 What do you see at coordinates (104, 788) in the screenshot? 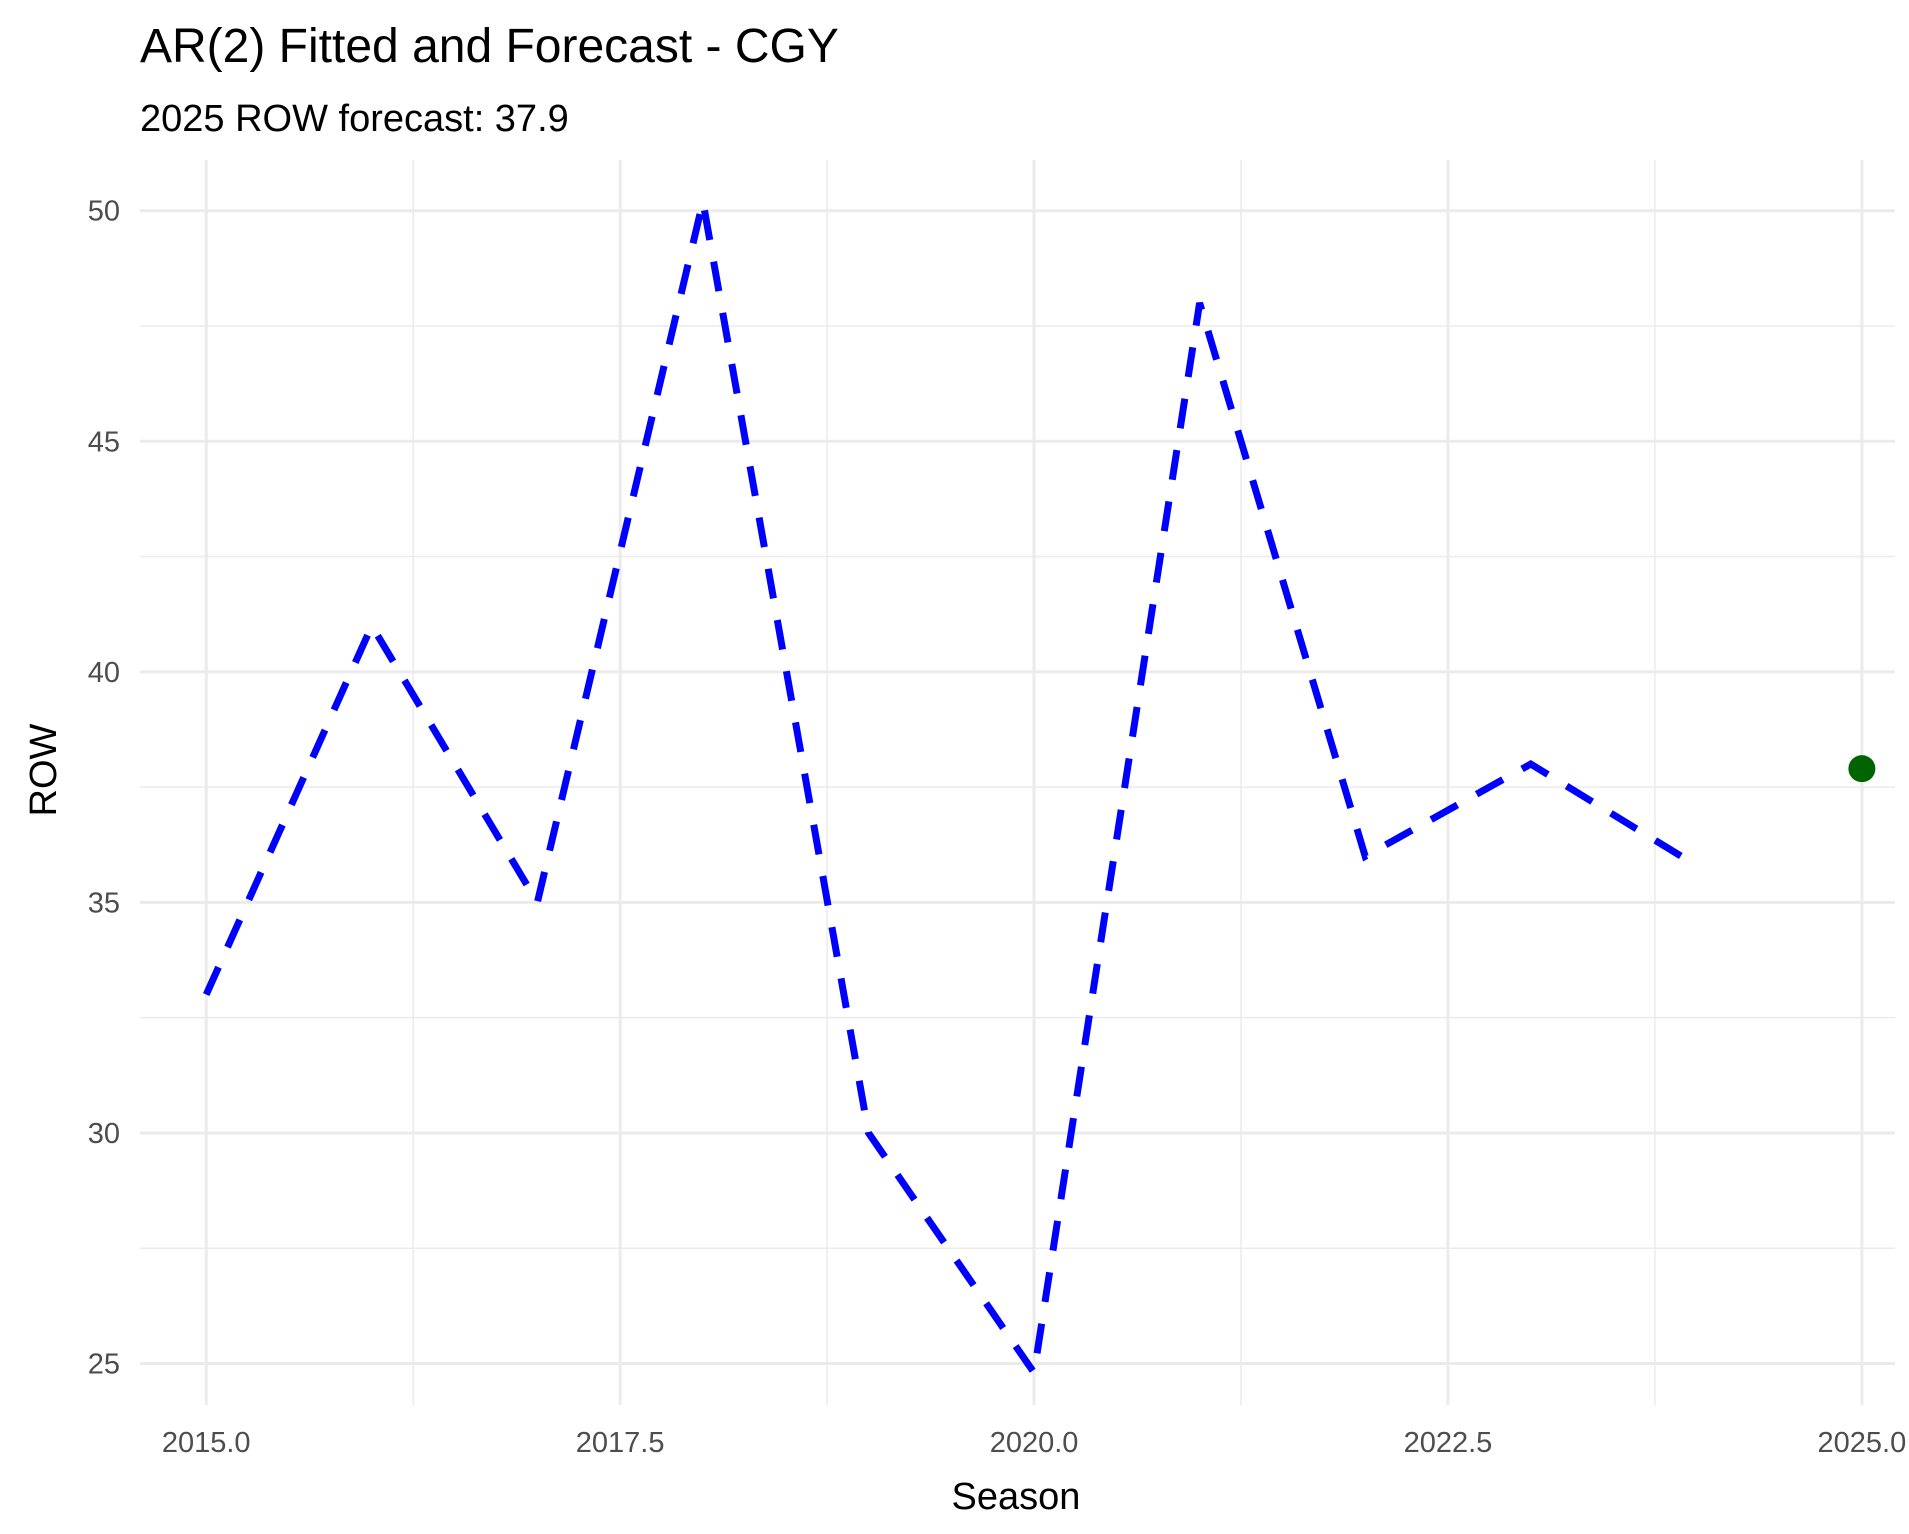
I see `y-axis-tick-labels: 25 30 35 40 45 50` at bounding box center [104, 788].